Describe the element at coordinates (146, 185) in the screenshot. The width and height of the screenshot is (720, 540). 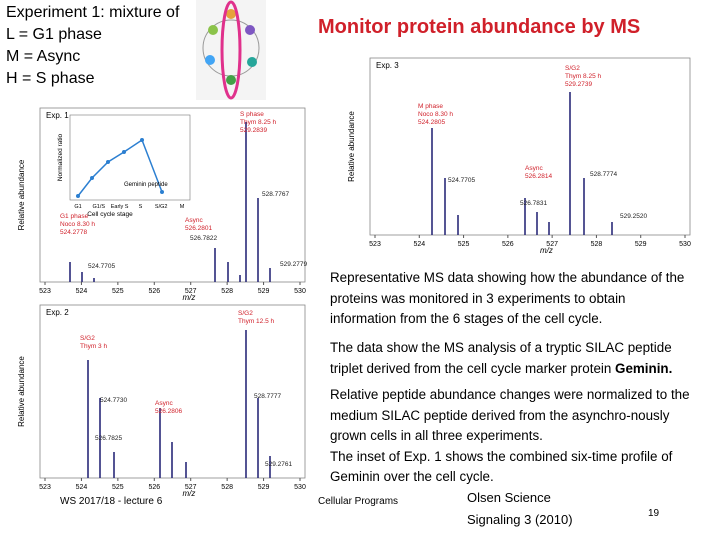
I see `inset-legend: Geminin peptide` at that location.